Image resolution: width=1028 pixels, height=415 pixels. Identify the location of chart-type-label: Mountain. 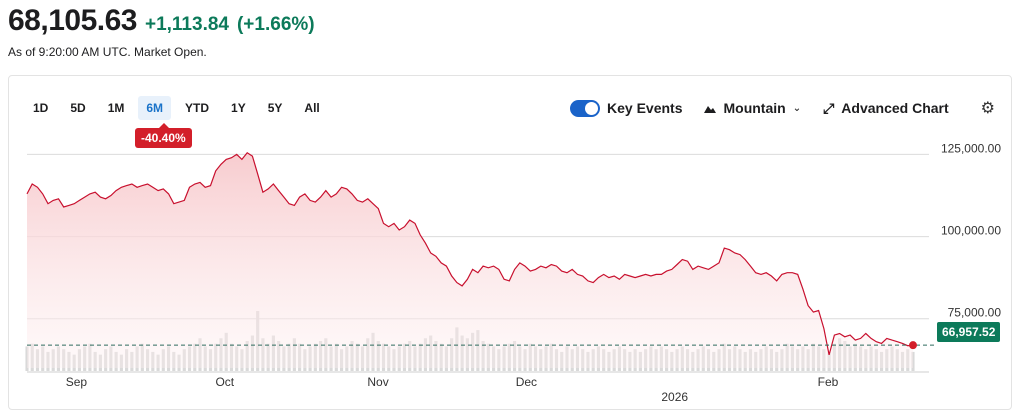
(754, 108).